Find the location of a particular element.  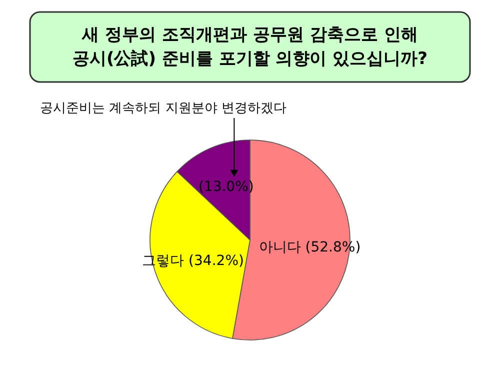

chart-title: 새 정부의 조직개편과 공무원 감축으로 인해 공시(公試) 준비를 포기할 의향이 있으십니까? is located at coordinates (250, 47).